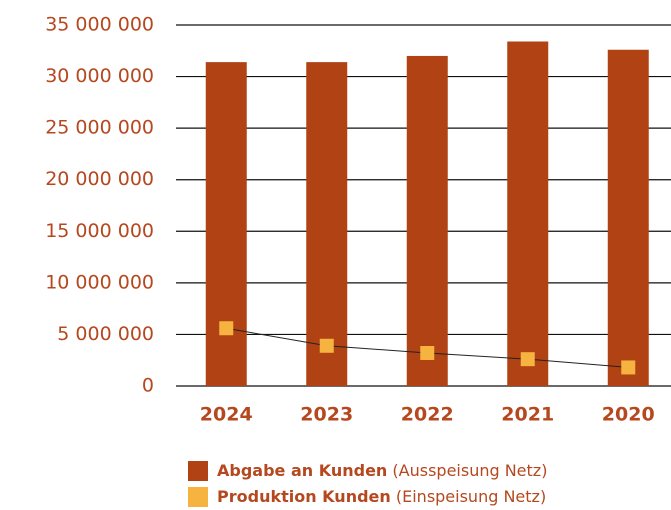 This screenshot has height=510, width=671. What do you see at coordinates (427, 415) in the screenshot?
I see `x-tick-label: 2022` at bounding box center [427, 415].